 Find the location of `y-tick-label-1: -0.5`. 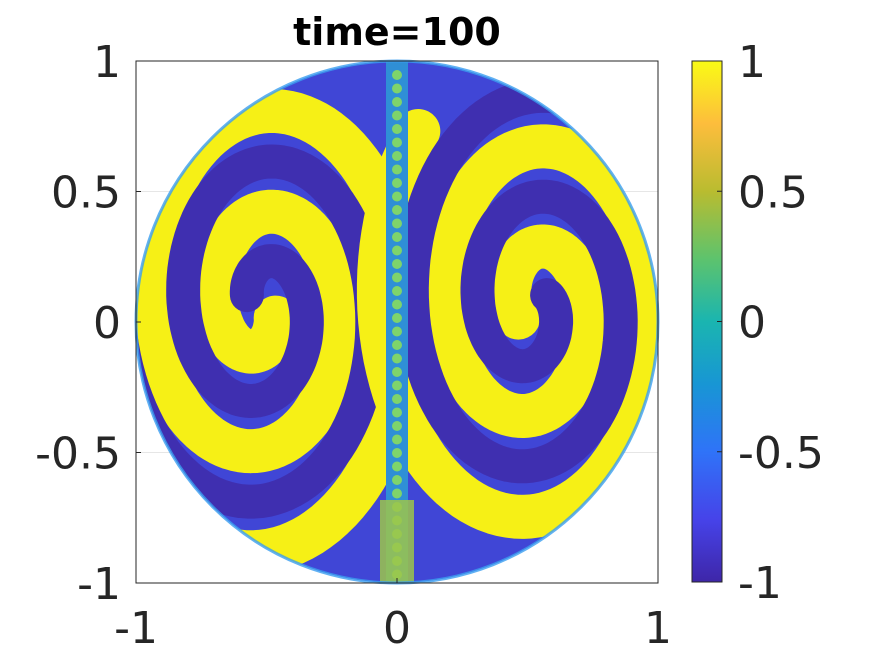

y-tick-label-1: -0.5 is located at coordinates (78, 454).